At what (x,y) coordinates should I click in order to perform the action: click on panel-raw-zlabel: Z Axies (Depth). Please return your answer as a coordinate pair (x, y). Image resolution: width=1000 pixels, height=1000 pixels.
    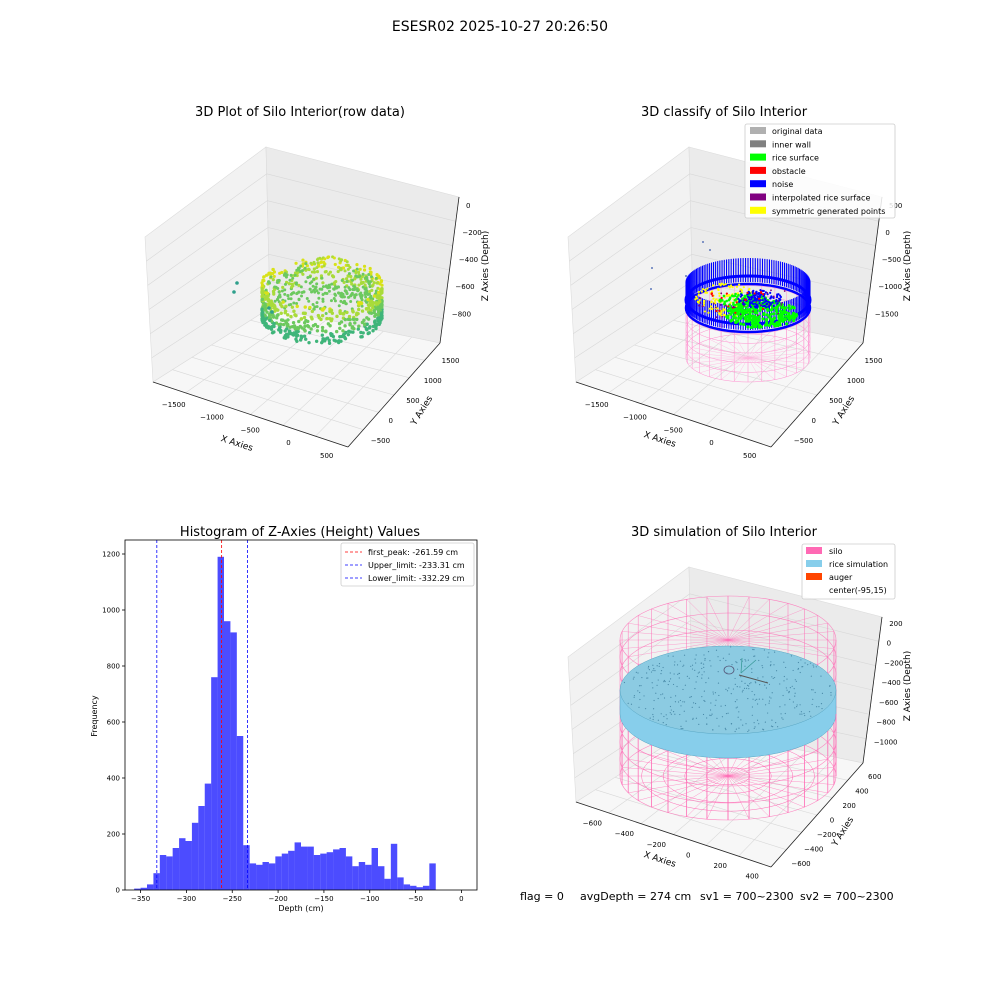
    Looking at the image, I should click on (486, 266).